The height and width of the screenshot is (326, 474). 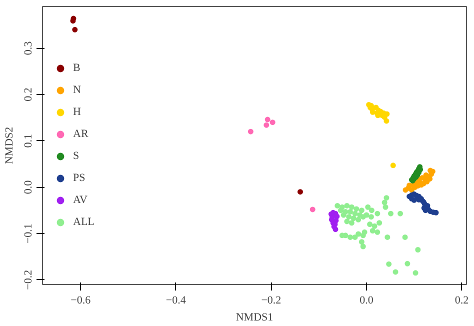 What do you see at coordinates (255, 318) in the screenshot?
I see `x-axis-title: NMDS1` at bounding box center [255, 318].